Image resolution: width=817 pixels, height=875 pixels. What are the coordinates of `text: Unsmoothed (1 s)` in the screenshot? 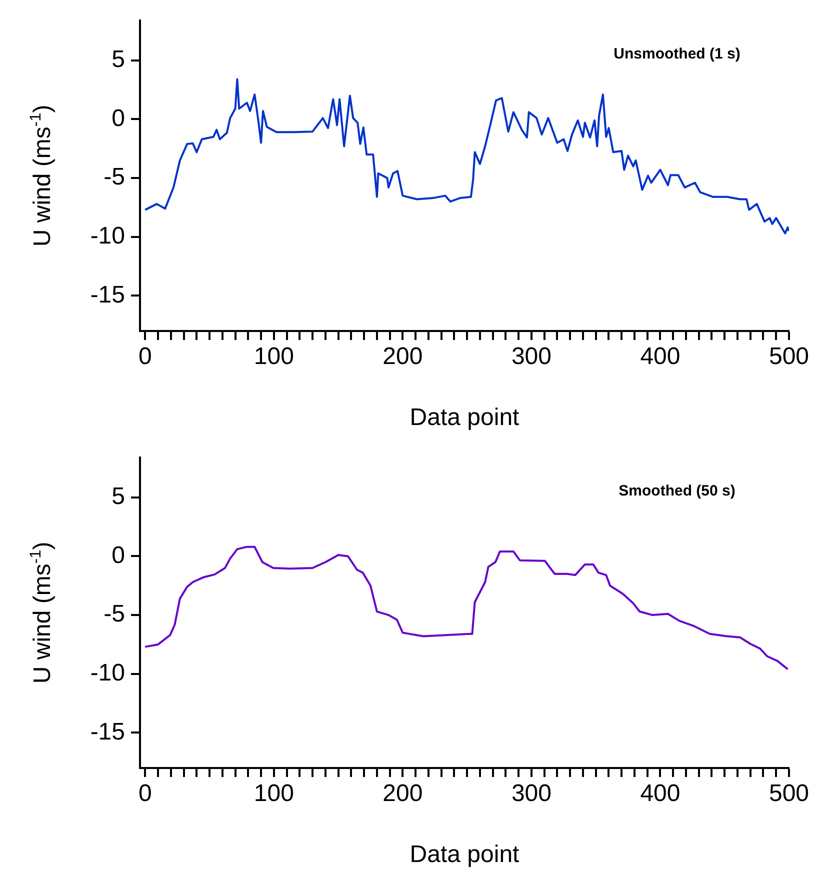 It's located at (677, 53).